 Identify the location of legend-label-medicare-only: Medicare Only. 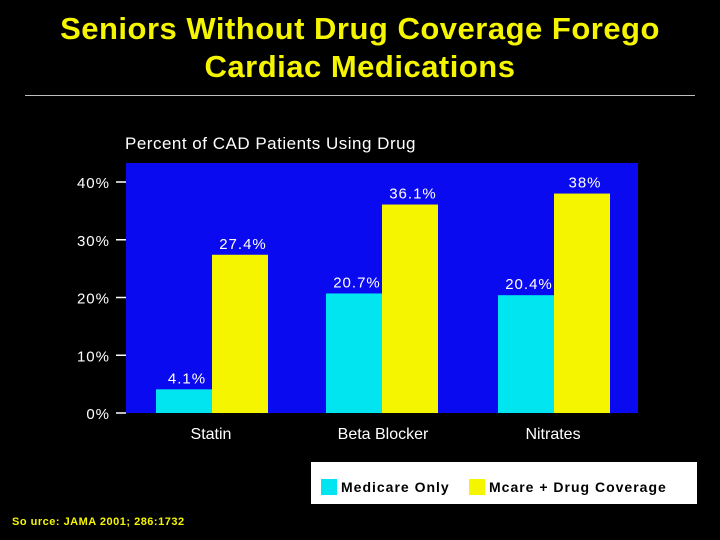
(395, 487).